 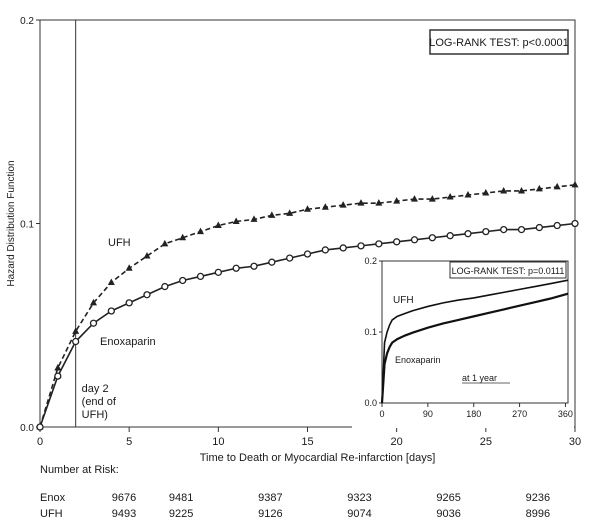 What do you see at coordinates (359, 498) in the screenshot?
I see `risk-count: 9323` at bounding box center [359, 498].